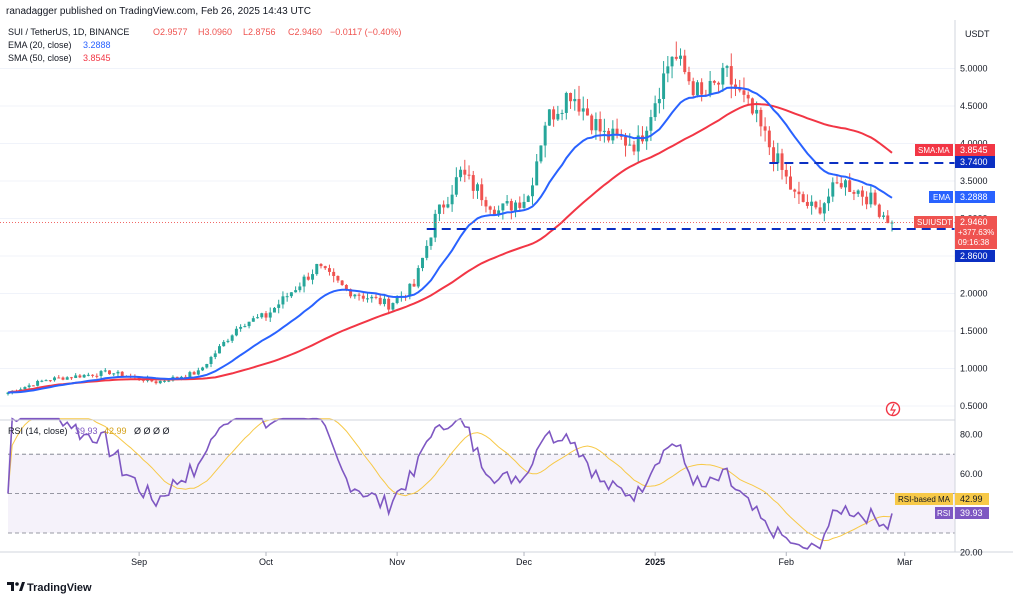 This screenshot has width=1013, height=600. What do you see at coordinates (690, 196) in the screenshot?
I see `horizontal-levels` at bounding box center [690, 196].